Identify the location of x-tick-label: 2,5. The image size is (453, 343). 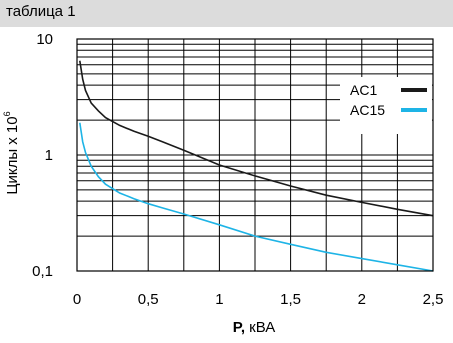
(433, 299).